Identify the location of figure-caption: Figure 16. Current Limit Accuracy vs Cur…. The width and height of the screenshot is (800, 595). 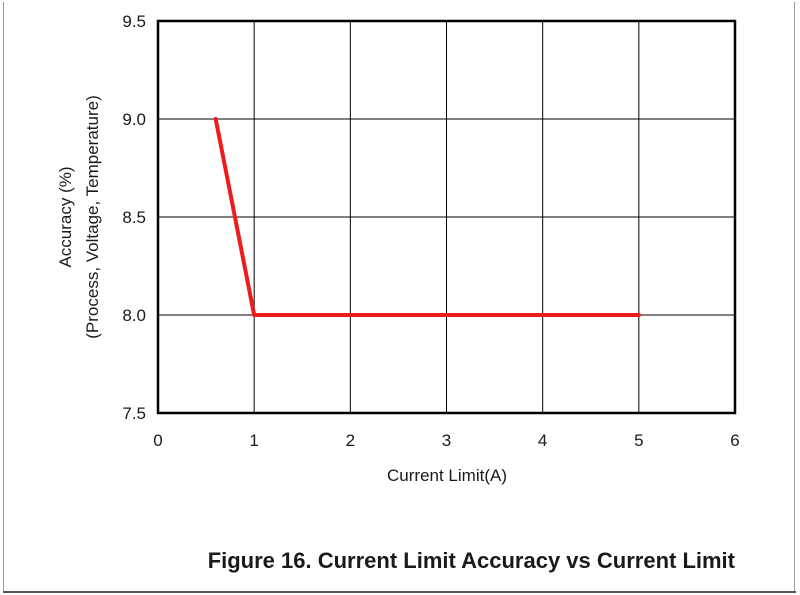
(471, 560).